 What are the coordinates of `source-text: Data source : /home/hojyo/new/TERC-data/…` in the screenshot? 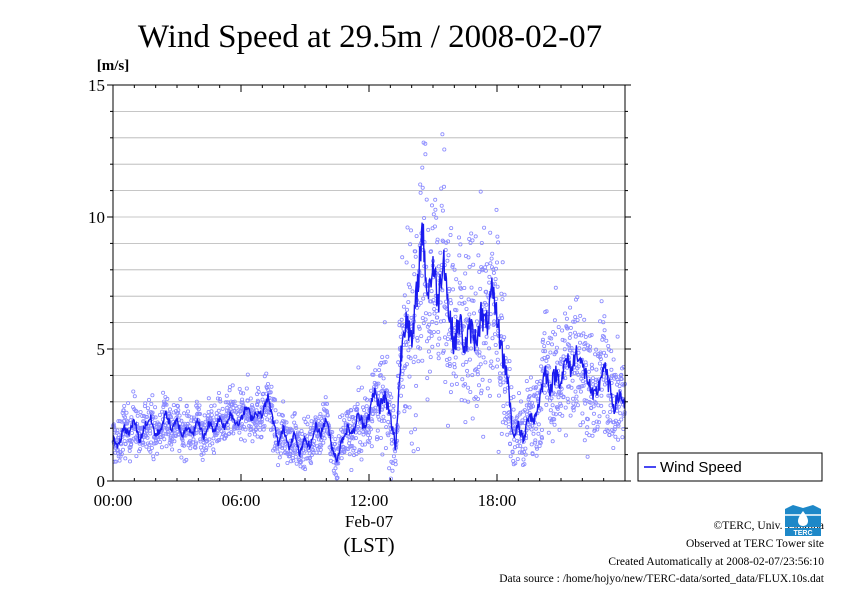 It's located at (661, 579).